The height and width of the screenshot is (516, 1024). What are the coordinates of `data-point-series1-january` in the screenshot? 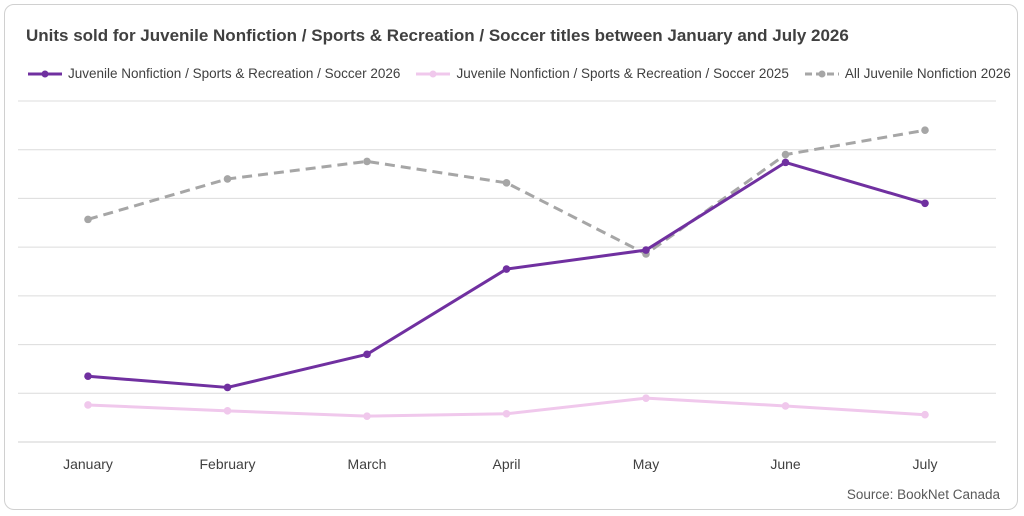 It's located at (88, 405).